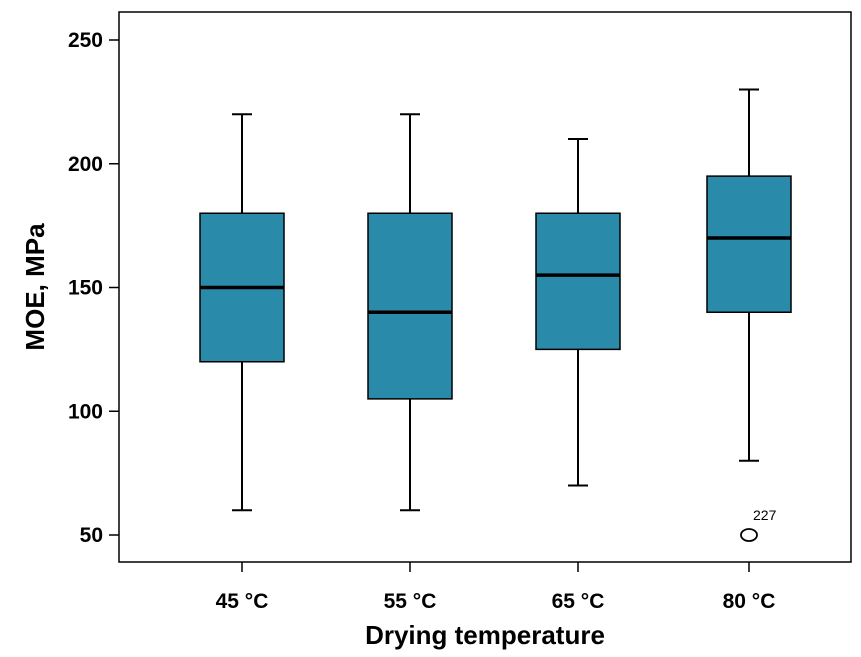 The width and height of the screenshot is (861, 657). What do you see at coordinates (85, 40) in the screenshot?
I see `y-tick-label: 250` at bounding box center [85, 40].